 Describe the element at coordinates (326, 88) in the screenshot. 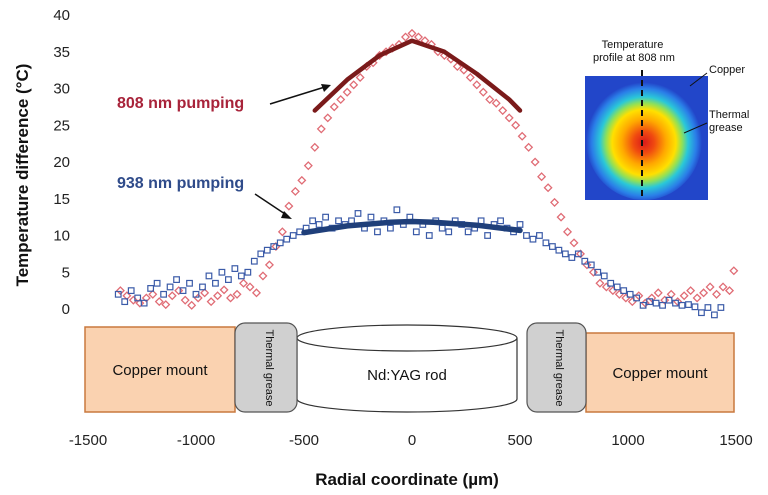

I see `annotation-808nm-arrowhead` at that location.